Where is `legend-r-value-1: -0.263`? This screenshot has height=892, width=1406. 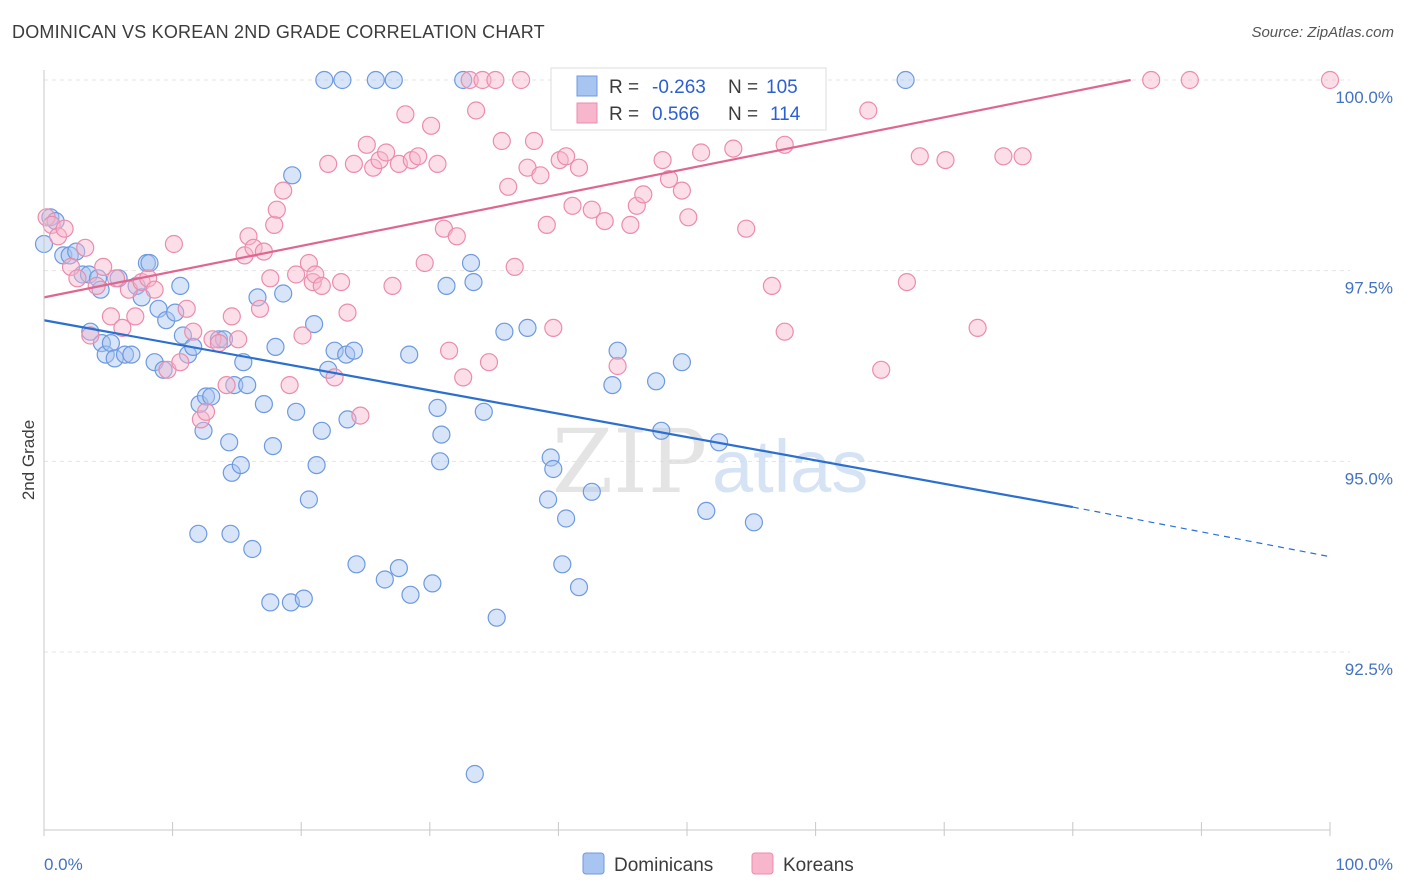
legend-r-value-1: -0.263 is located at coordinates (679, 87).